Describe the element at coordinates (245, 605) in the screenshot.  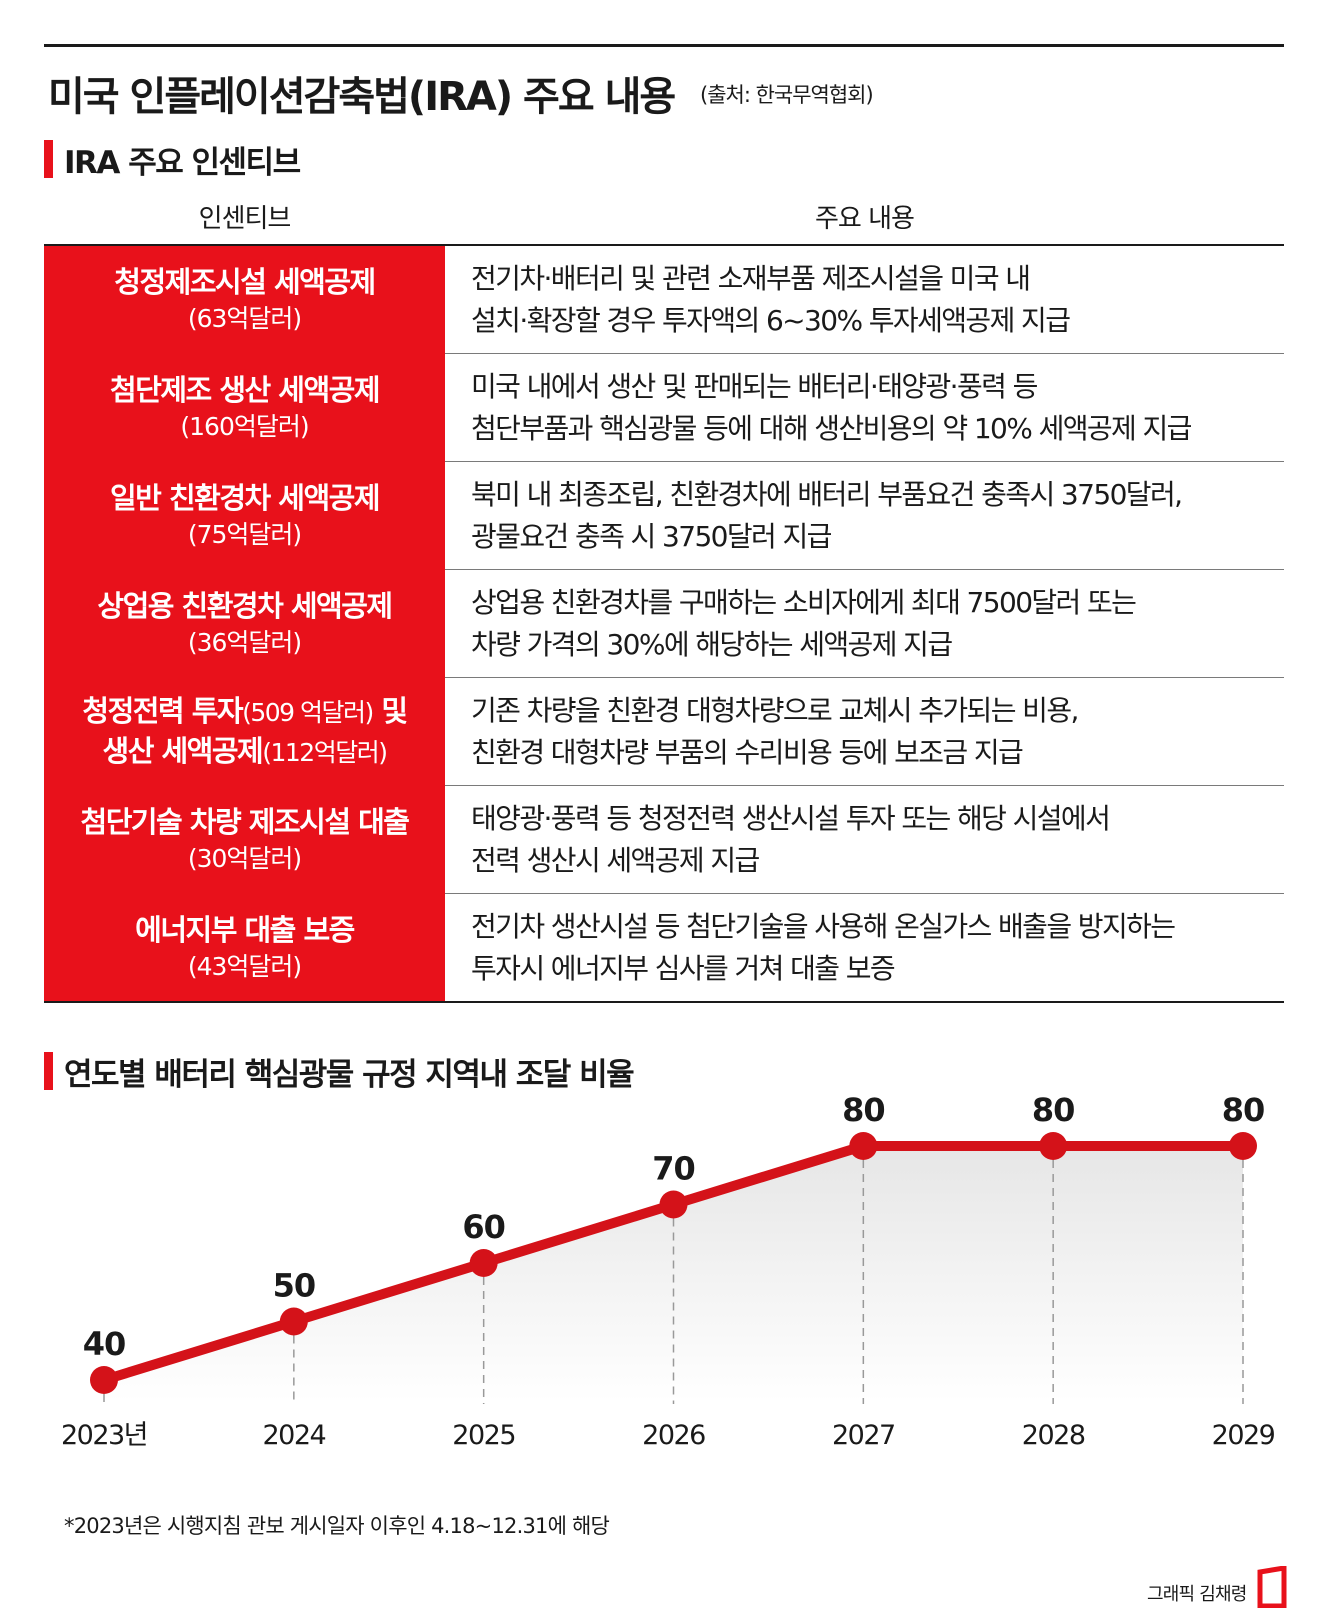
I see `incentive-name: 상업용 친환경차 세액공제` at that location.